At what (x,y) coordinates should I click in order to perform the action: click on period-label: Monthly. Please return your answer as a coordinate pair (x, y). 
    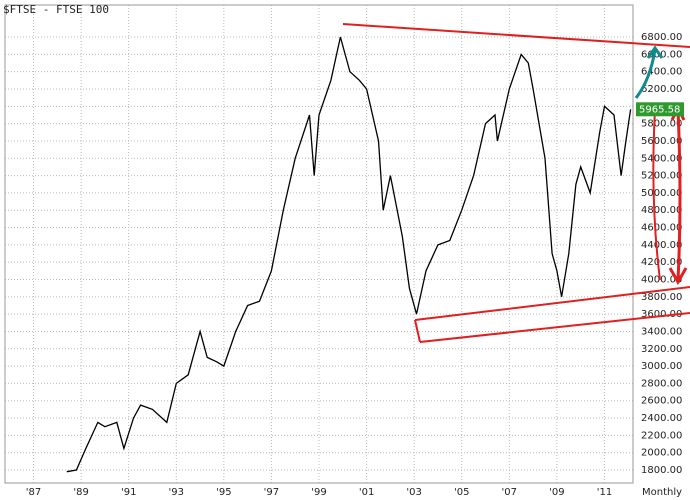
    Looking at the image, I should click on (662, 492).